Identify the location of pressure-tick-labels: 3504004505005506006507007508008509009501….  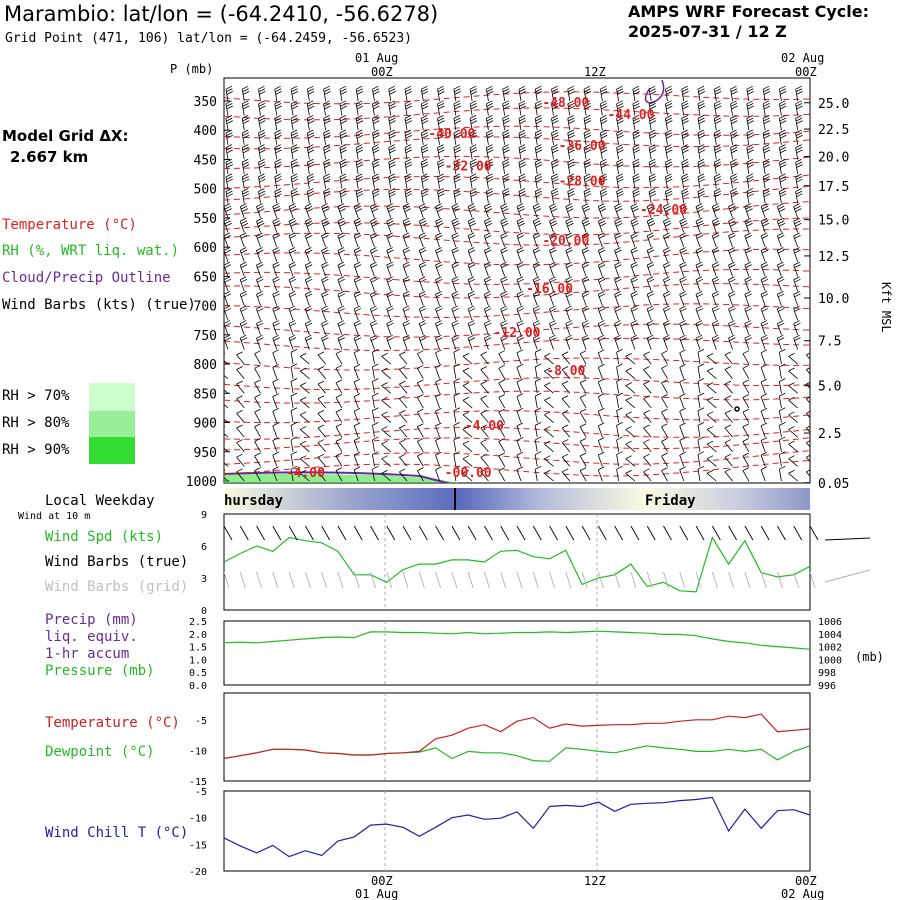
(208, 292).